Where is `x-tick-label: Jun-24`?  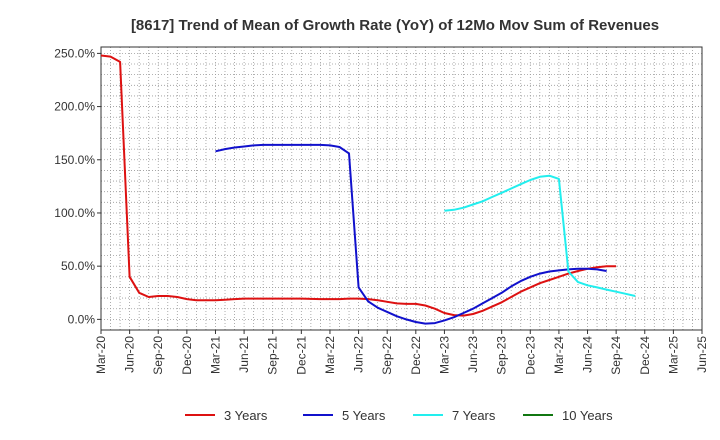
x-tick-label: Jun-24 is located at coordinates (588, 354).